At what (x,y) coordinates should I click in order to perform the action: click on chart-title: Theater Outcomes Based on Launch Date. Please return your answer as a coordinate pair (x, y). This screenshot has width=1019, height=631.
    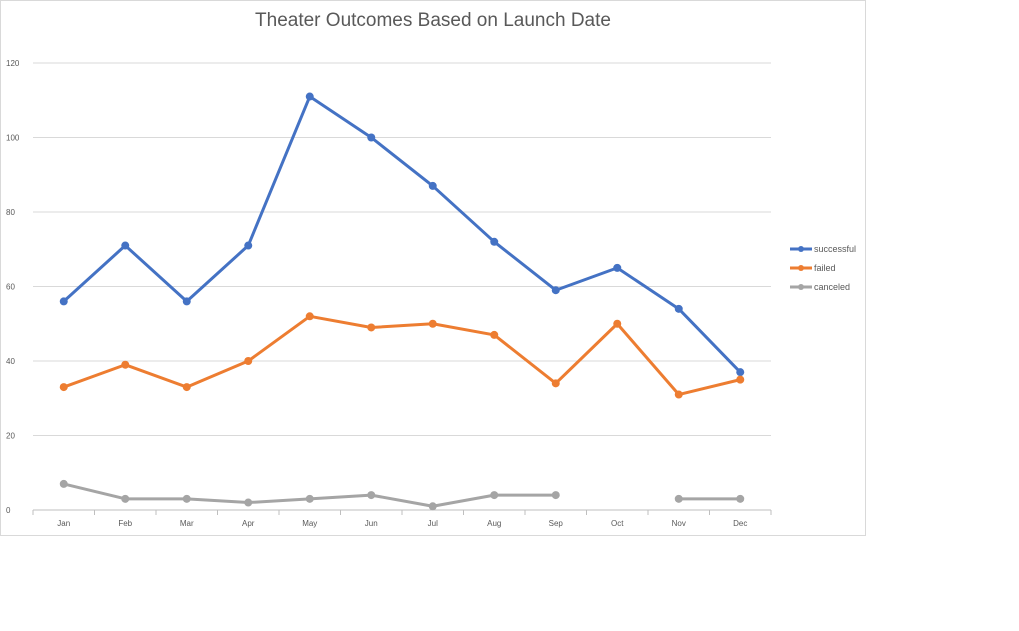
    Looking at the image, I should click on (433, 20).